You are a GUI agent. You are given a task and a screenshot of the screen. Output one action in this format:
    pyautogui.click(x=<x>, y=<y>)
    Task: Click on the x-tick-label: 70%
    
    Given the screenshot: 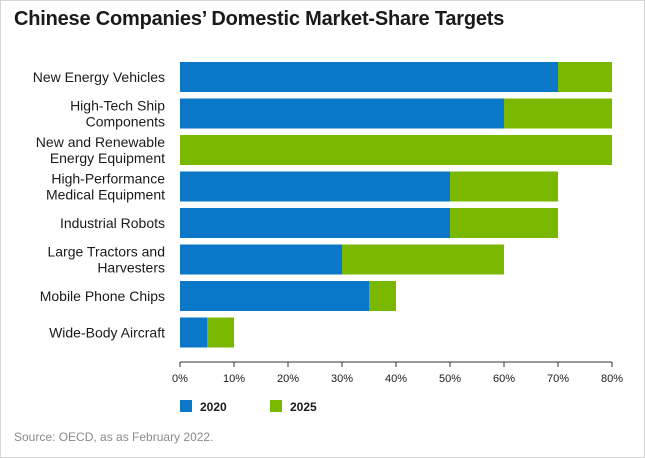 What is the action you would take?
    pyautogui.click(x=558, y=379)
    